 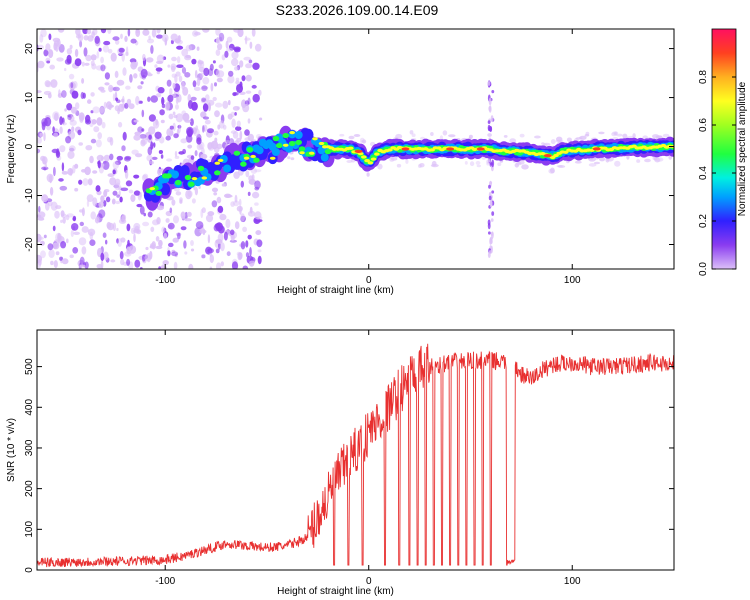 What do you see at coordinates (29, 244) in the screenshot?
I see `y-tick-label: -20` at bounding box center [29, 244].